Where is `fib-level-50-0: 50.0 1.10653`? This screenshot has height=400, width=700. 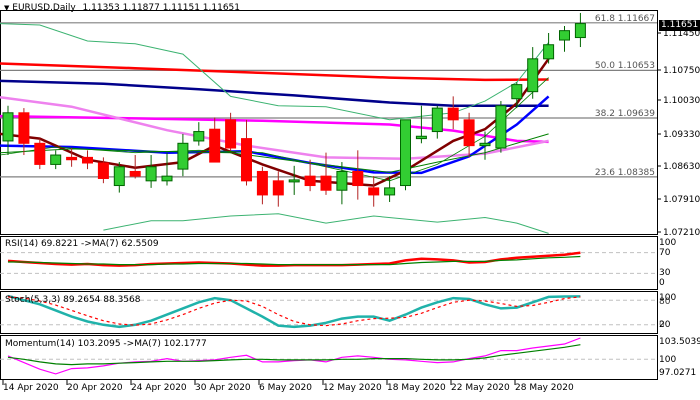
fib-level-50-0: 50.0 1.10653 is located at coordinates (624, 66).